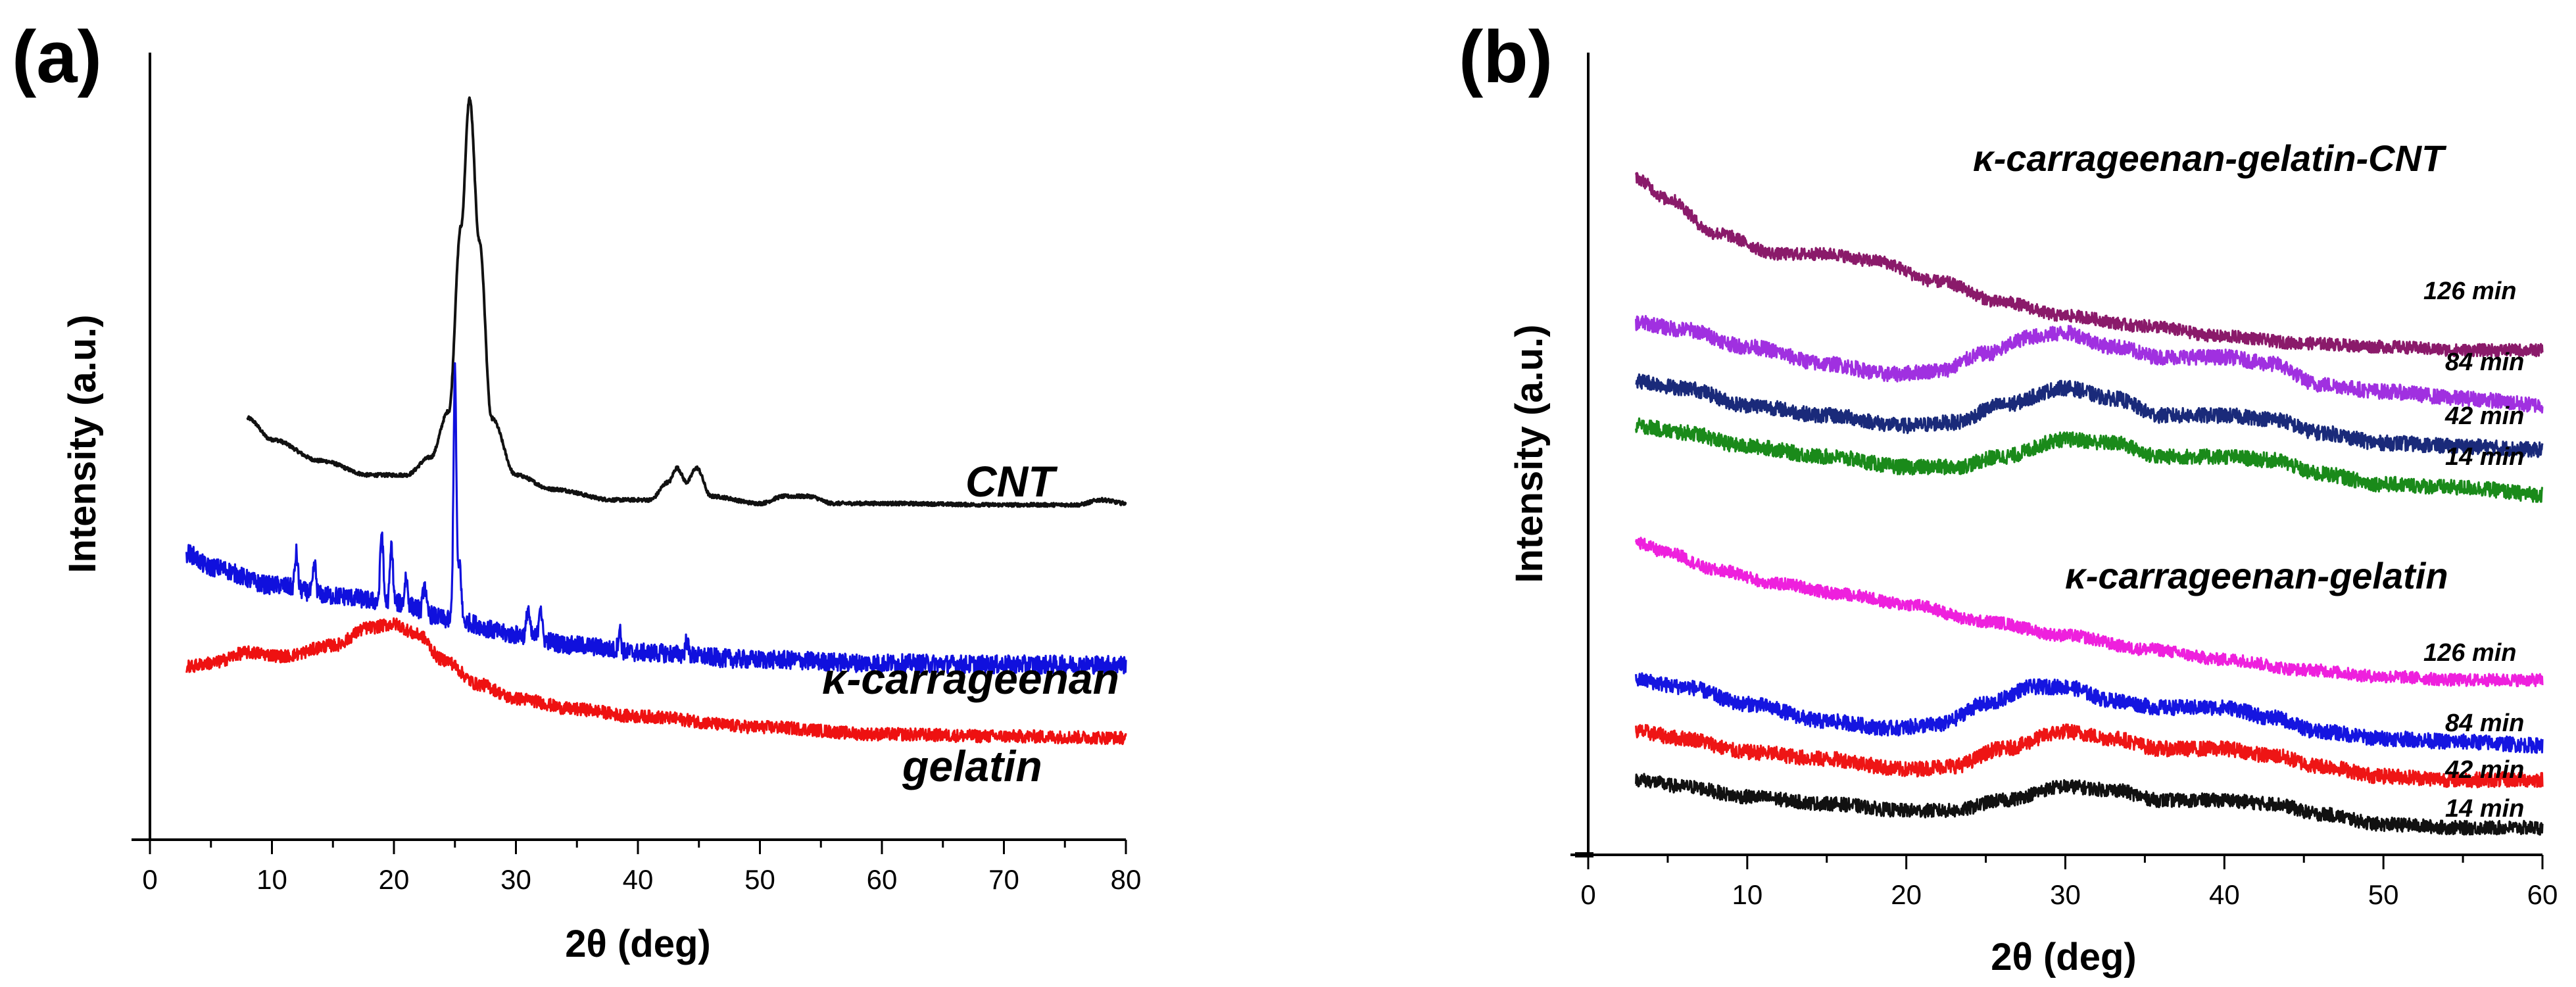 This screenshot has height=987, width=2576. Describe the element at coordinates (2484, 457) in the screenshot. I see `label-time-14-cnt: 14 min` at that location.